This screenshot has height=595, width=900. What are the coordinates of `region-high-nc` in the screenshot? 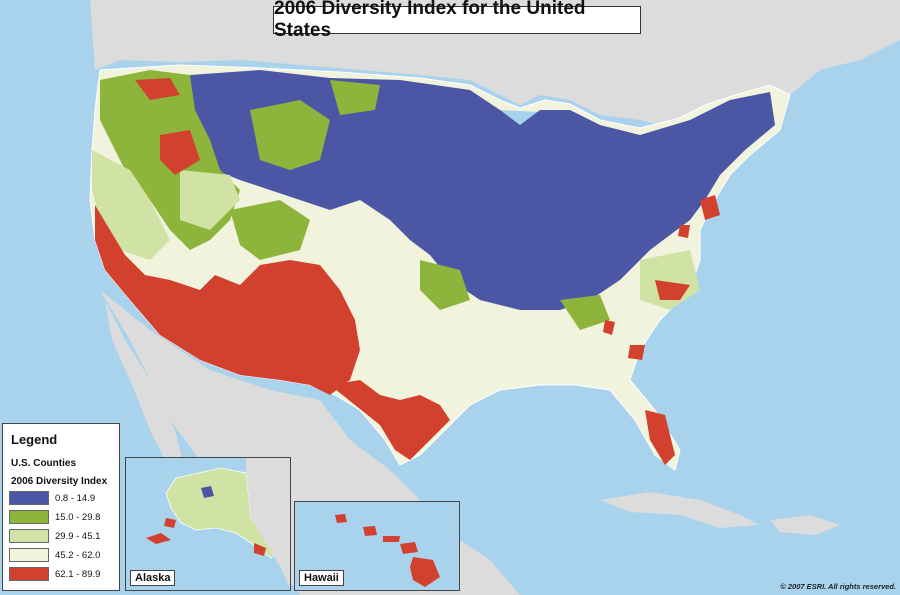 It's located at (672, 290).